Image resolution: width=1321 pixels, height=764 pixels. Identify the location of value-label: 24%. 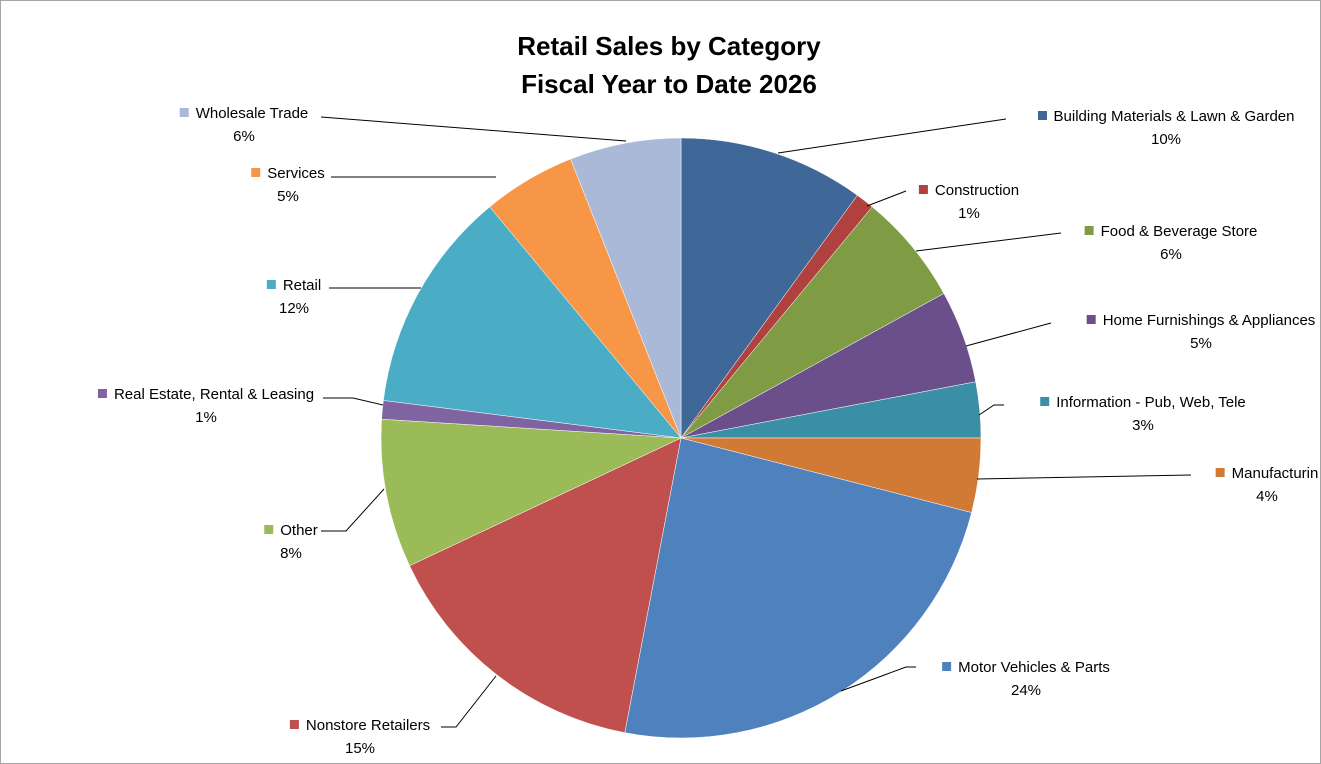
(1026, 690).